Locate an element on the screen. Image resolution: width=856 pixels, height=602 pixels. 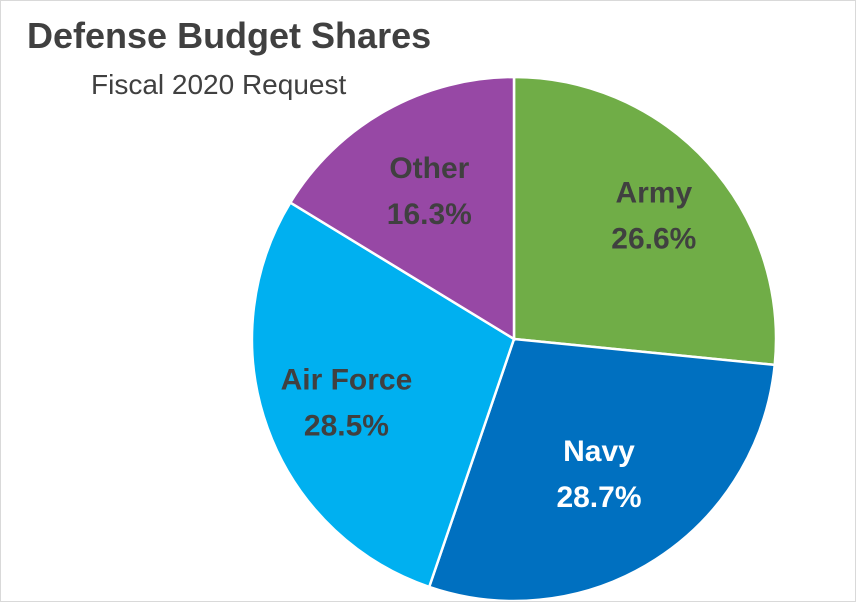
slice-label: Army is located at coordinates (653, 192).